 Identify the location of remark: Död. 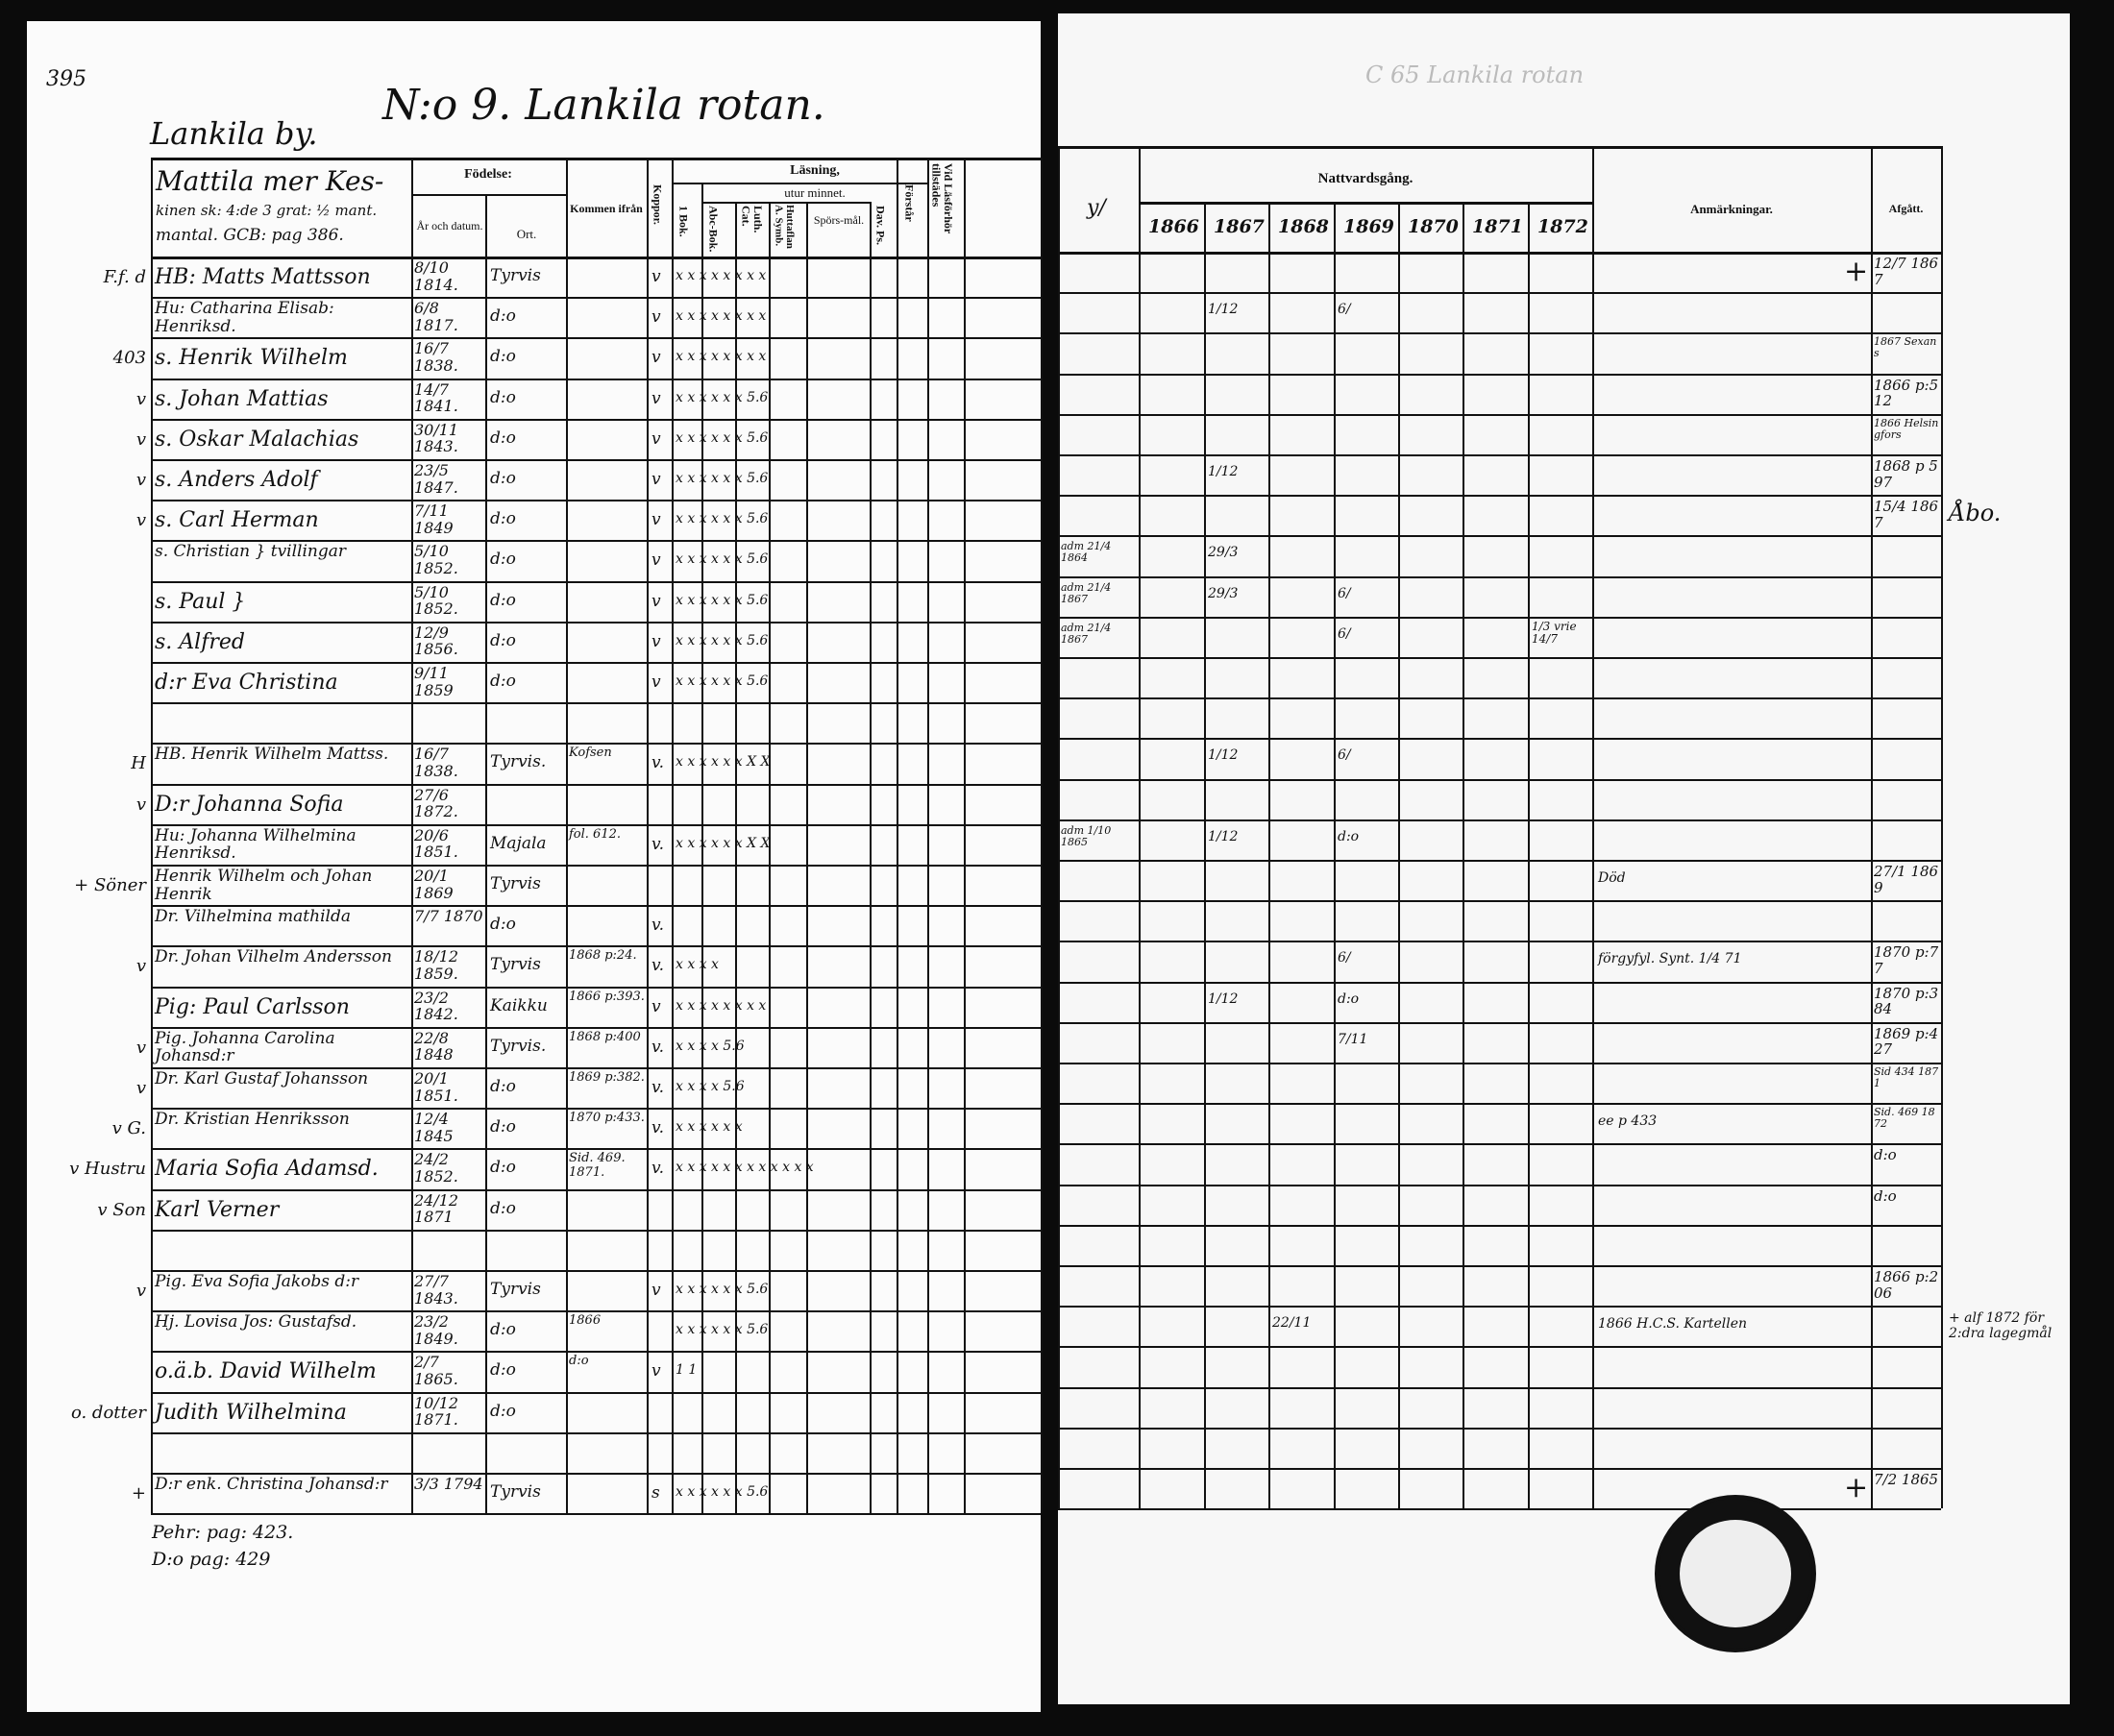
(1612, 878).